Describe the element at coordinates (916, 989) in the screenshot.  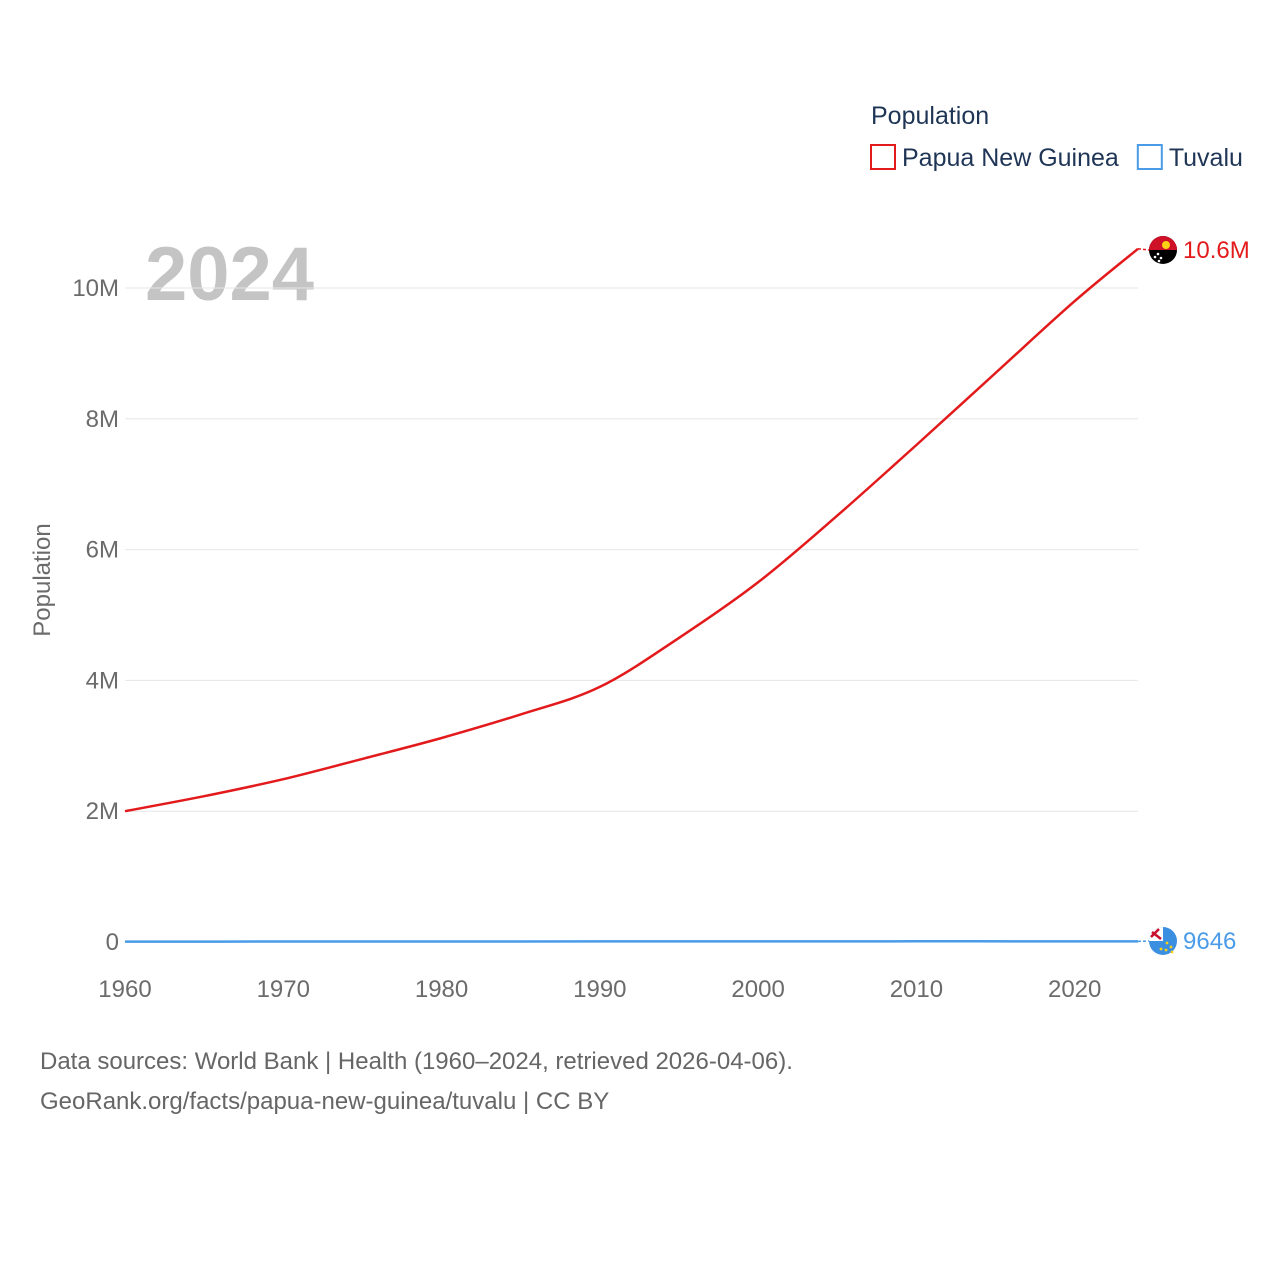
I see `x-tick-label: 2010` at that location.